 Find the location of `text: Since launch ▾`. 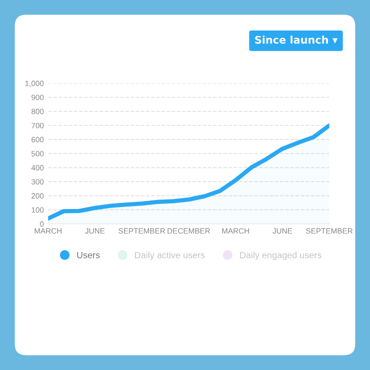

text: Since launch ▾ is located at coordinates (296, 40).